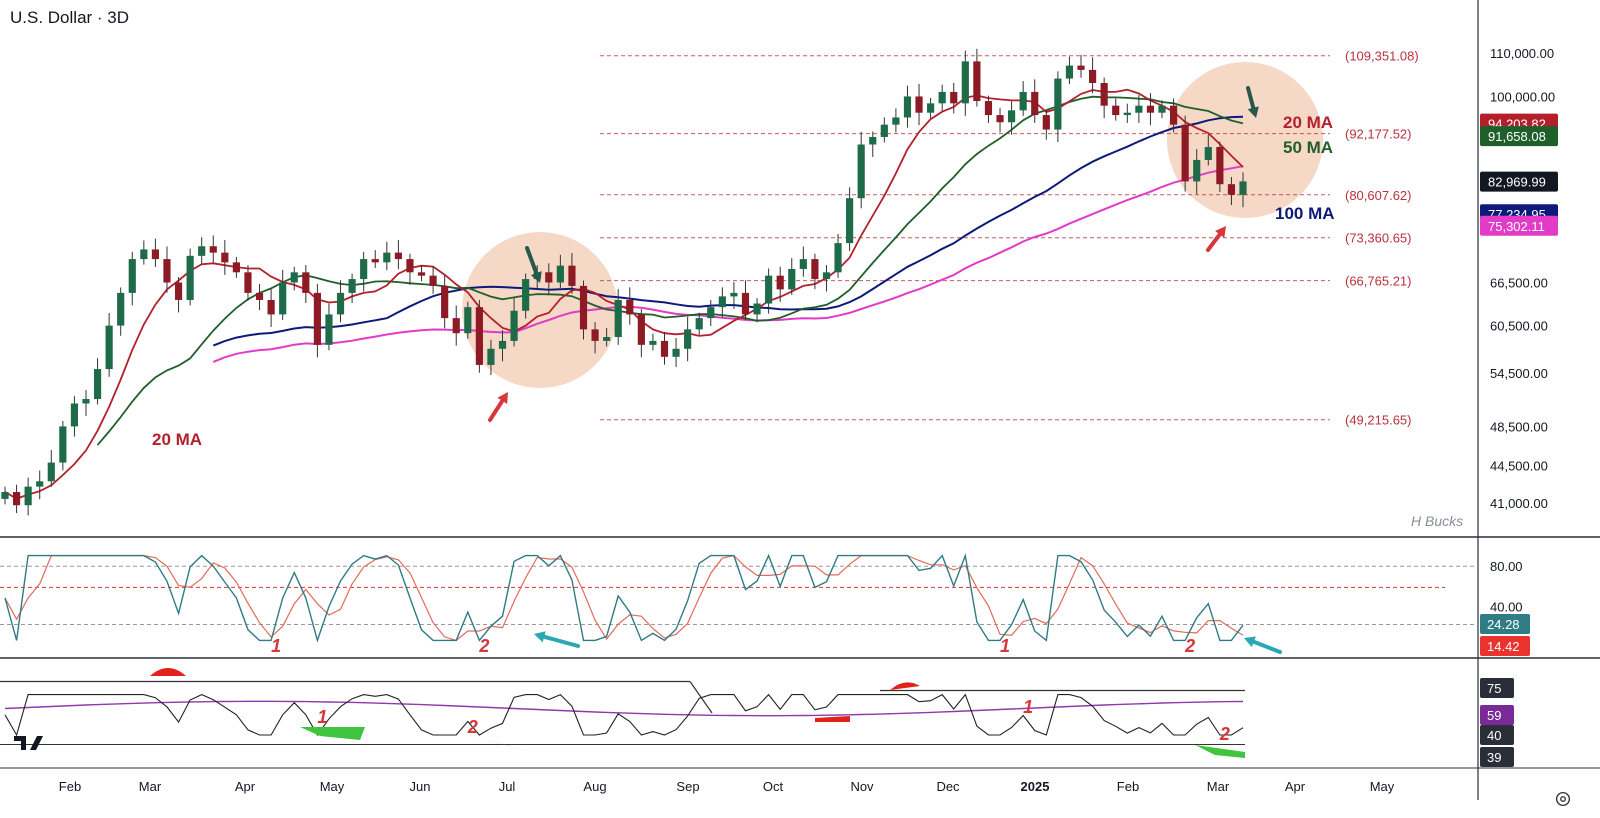  I want to click on price-tag-bg, so click(1519, 181).